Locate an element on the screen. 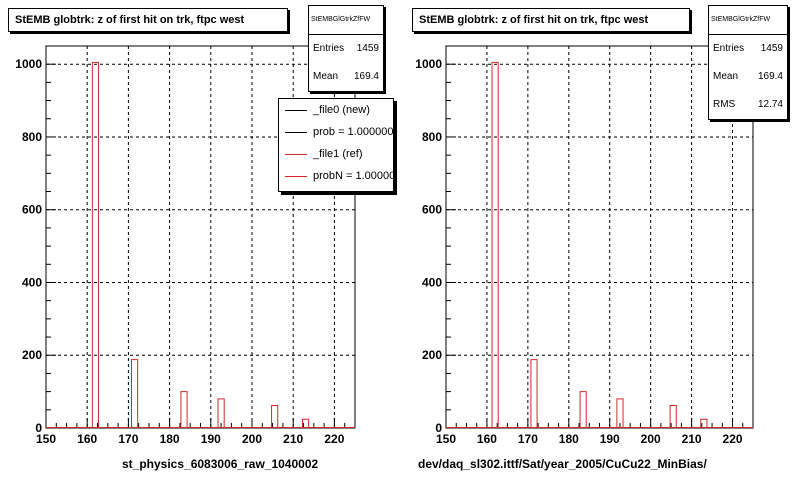 The width and height of the screenshot is (800, 480). stats-box: StEMBGlGtrkZfFW Entries 1459 Mean 169.4 is located at coordinates (346, 48).